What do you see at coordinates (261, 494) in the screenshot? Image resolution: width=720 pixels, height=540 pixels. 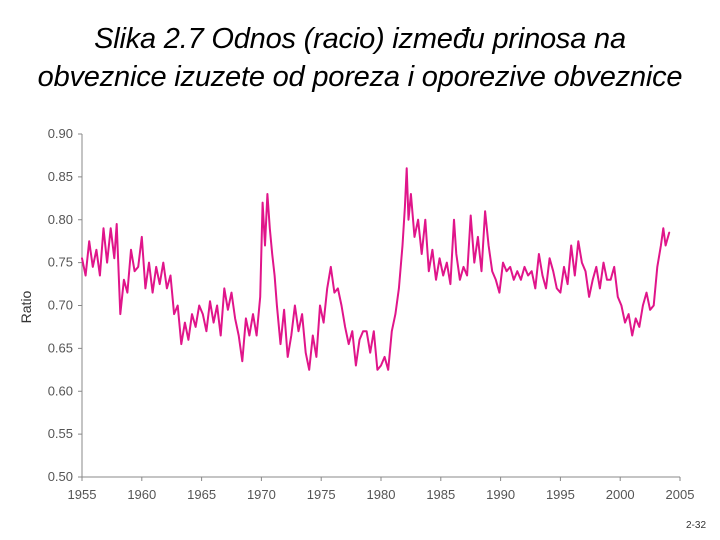 I see `x-tick-label: 1970` at bounding box center [261, 494].